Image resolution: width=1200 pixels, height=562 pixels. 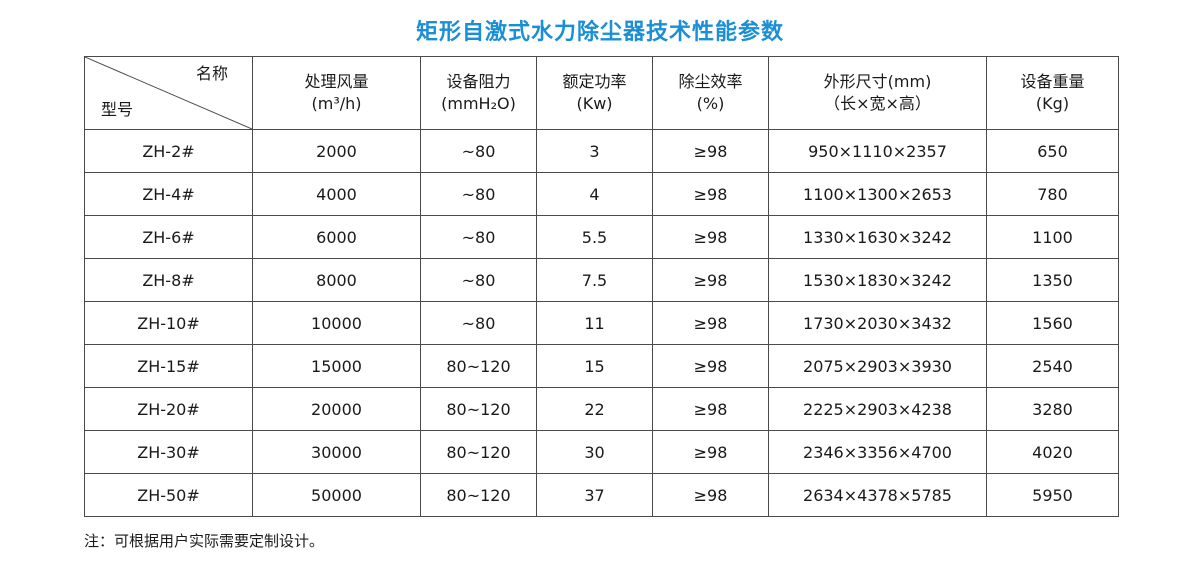 What do you see at coordinates (336, 452) in the screenshot?
I see `cell-airflow: 30000` at bounding box center [336, 452].